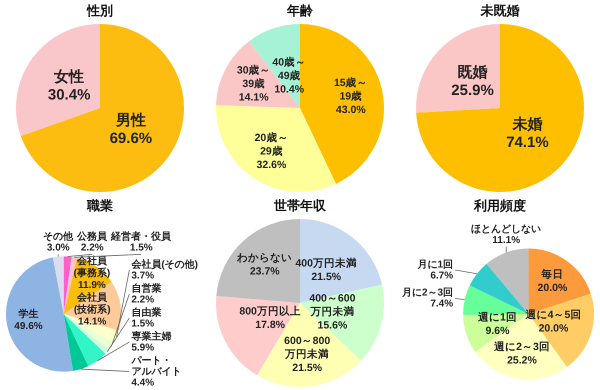 The image size is (600, 390). What do you see at coordinates (141, 236) in the screenshot?
I see `slice-label: 経営者・役員` at bounding box center [141, 236].